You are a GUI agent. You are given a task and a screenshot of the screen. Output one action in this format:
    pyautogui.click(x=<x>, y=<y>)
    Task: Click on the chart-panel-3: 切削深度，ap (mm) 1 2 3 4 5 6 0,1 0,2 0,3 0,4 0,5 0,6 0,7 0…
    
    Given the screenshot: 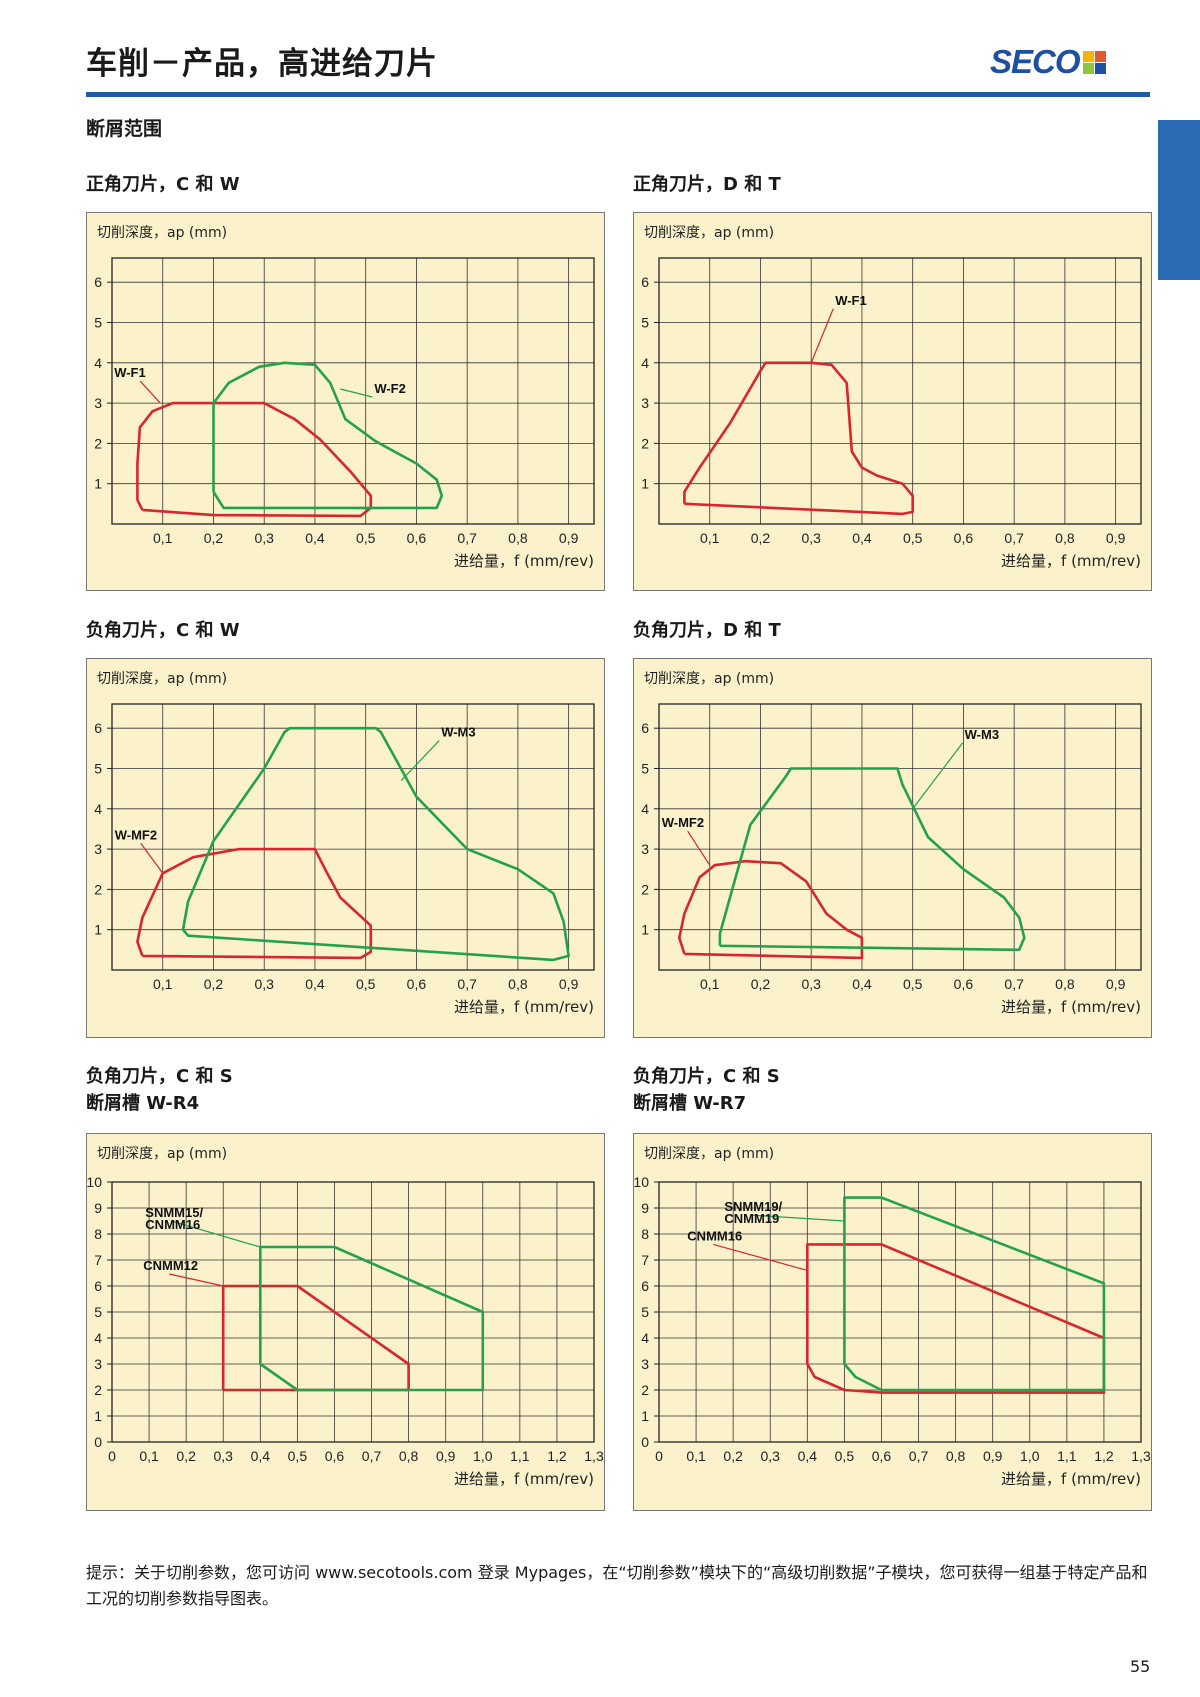 What is the action you would take?
    pyautogui.click(x=345, y=848)
    